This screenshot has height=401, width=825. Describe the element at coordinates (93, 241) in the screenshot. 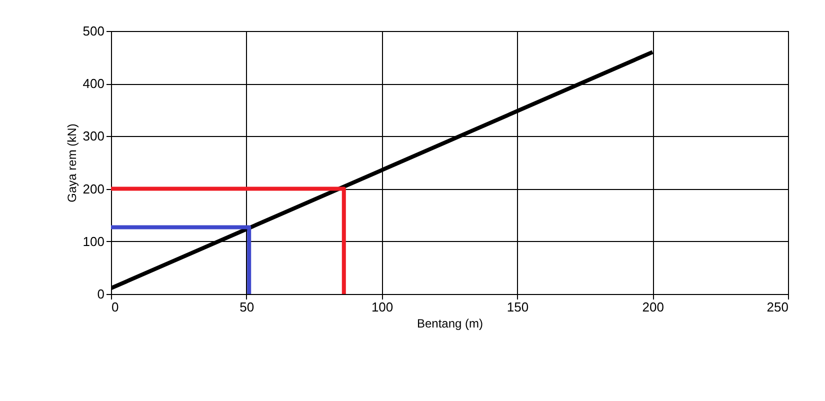

I see `y-tick-label: 100` at that location.